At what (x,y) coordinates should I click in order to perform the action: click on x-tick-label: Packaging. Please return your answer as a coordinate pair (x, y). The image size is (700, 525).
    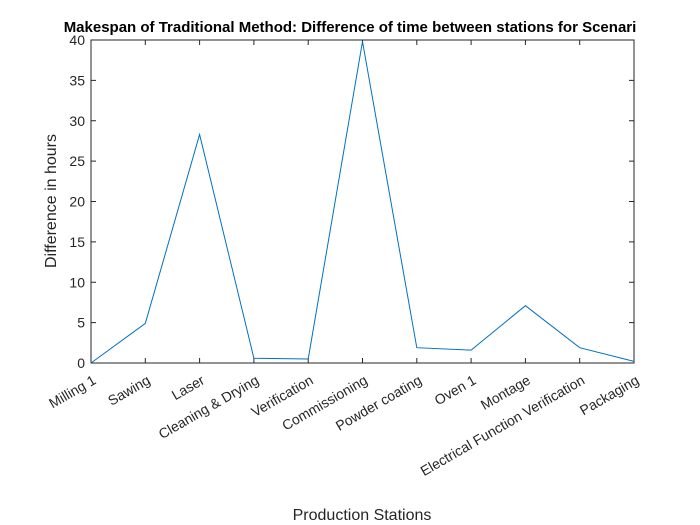
    Looking at the image, I should click on (609, 395).